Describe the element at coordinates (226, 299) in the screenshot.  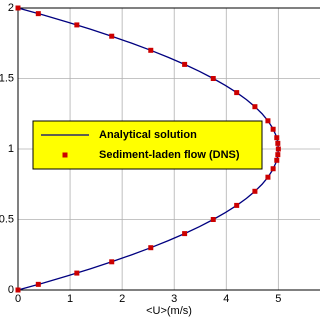
I see `x-tick-label: 4` at that location.